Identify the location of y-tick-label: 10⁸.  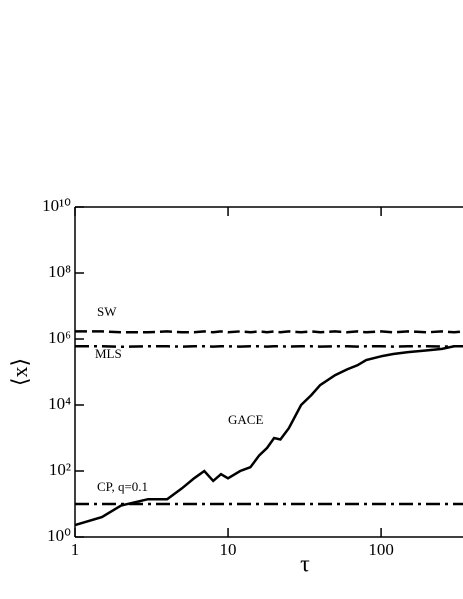
(59, 271).